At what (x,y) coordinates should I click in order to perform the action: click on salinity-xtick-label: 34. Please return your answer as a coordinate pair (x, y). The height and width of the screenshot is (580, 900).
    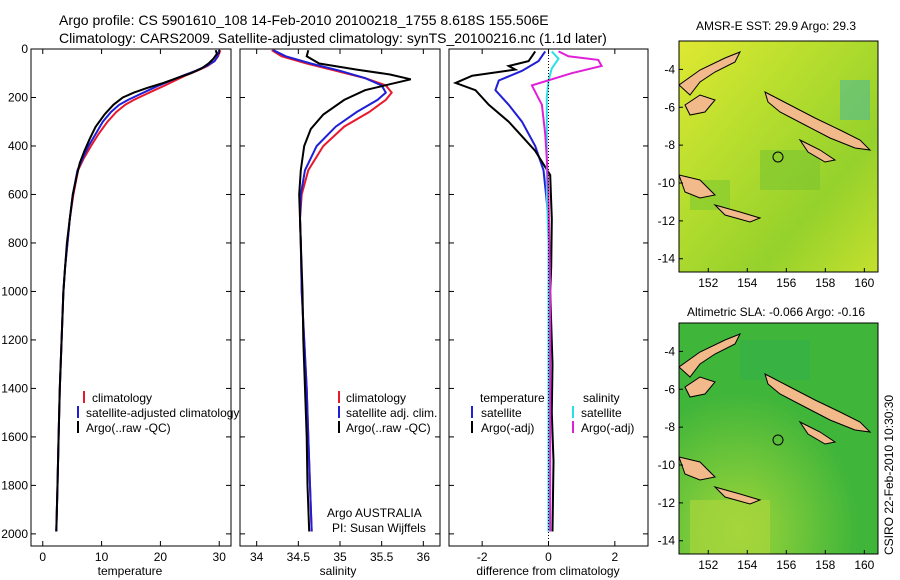
    Looking at the image, I should click on (257, 557).